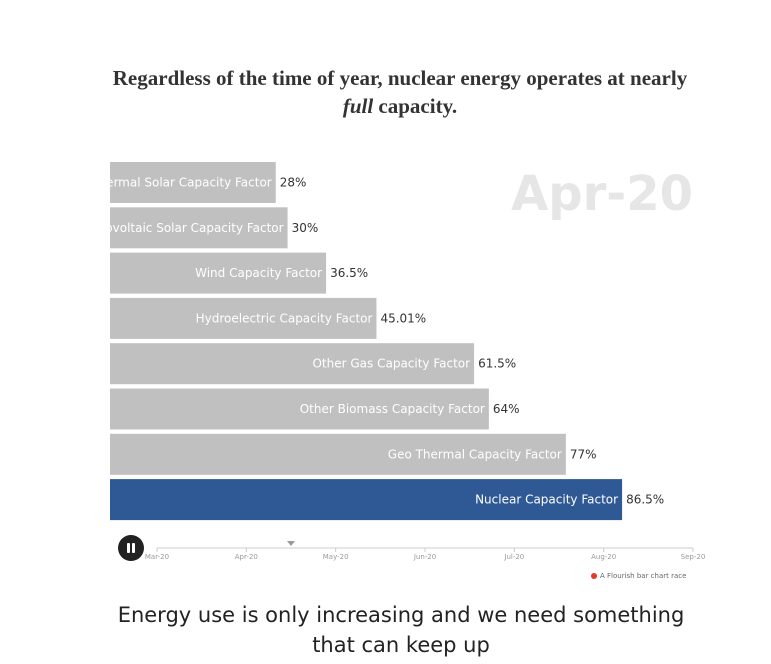 This screenshot has height=664, width=771. I want to click on bar-group: Nuclear Capacity Factor 86.5%, so click(387, 500).